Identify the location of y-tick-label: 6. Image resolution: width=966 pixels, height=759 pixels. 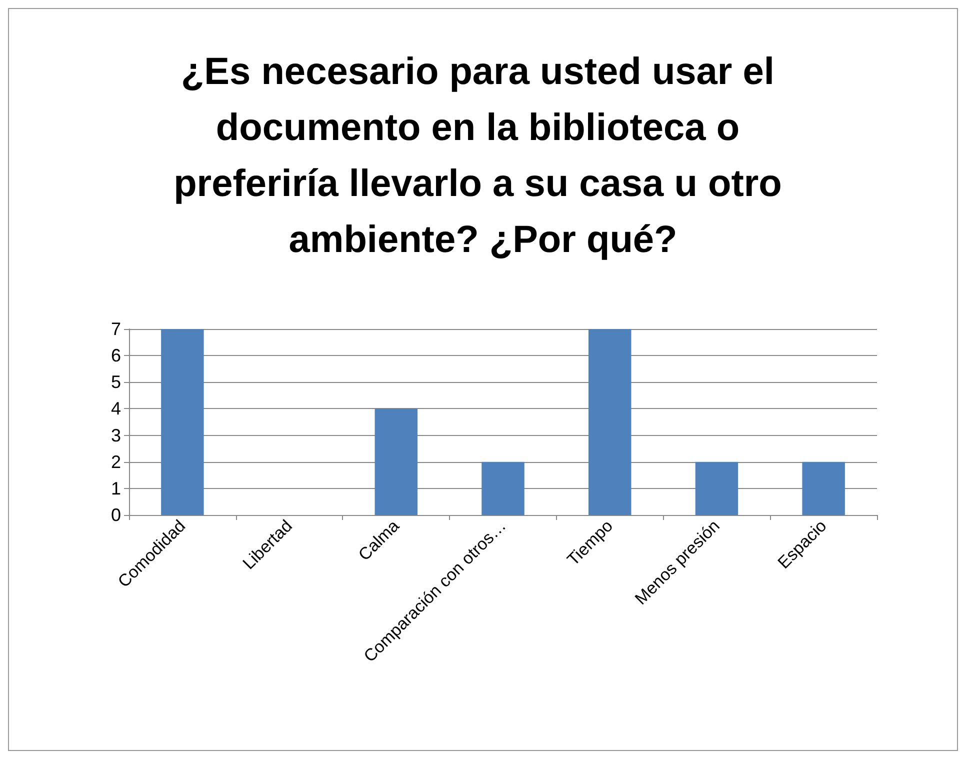
(115, 356).